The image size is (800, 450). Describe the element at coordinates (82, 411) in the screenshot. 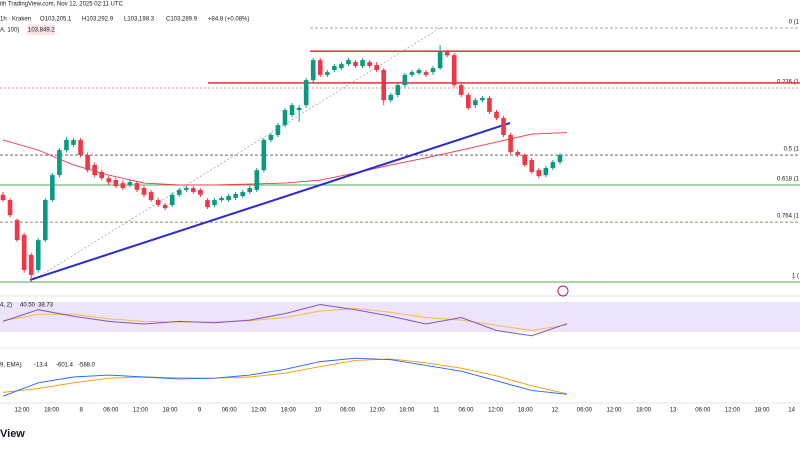

I see `x-tick-label: 8` at that location.